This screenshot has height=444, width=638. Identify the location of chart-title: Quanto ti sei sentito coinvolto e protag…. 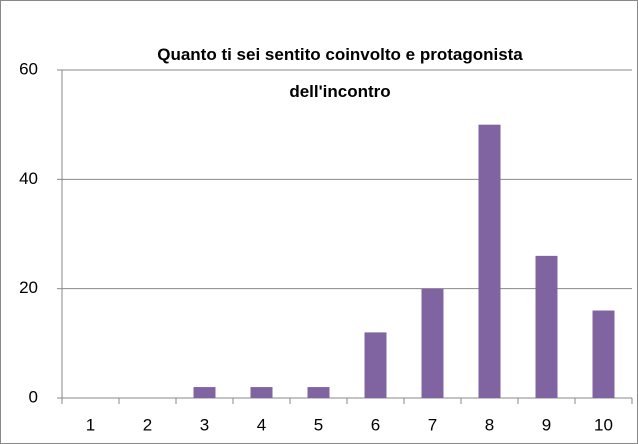
(340, 73).